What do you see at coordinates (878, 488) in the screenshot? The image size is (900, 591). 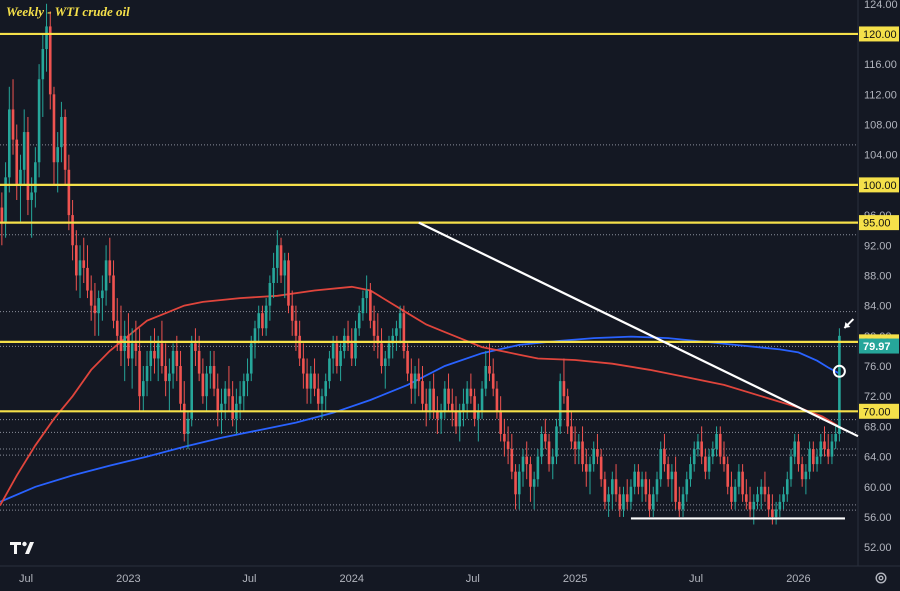 I see `price-tick-label: 60.00` at bounding box center [878, 488].